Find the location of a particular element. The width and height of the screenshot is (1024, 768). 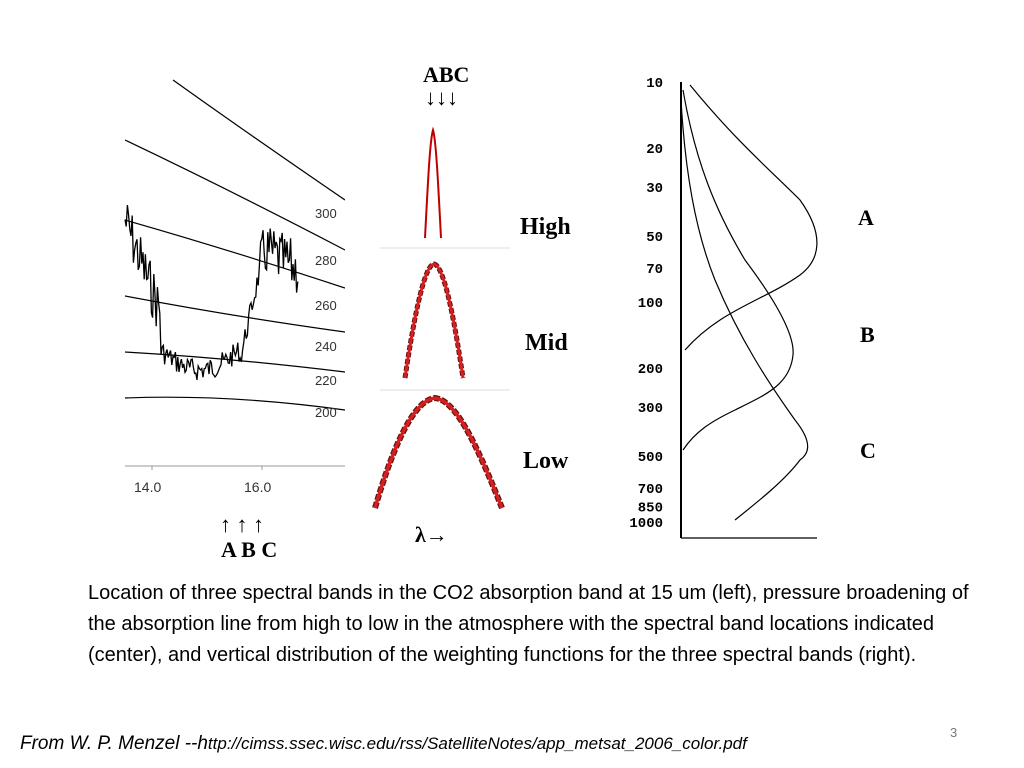

pressure-label: 50 is located at coordinates (654, 238).